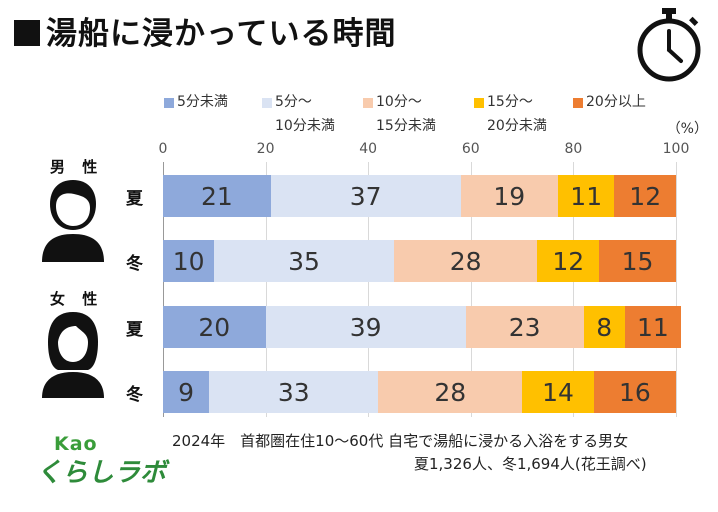 Image resolution: width=718 pixels, height=512 pixels. Describe the element at coordinates (616, 102) in the screenshot. I see `legend-label-4: 20分以上` at that location.